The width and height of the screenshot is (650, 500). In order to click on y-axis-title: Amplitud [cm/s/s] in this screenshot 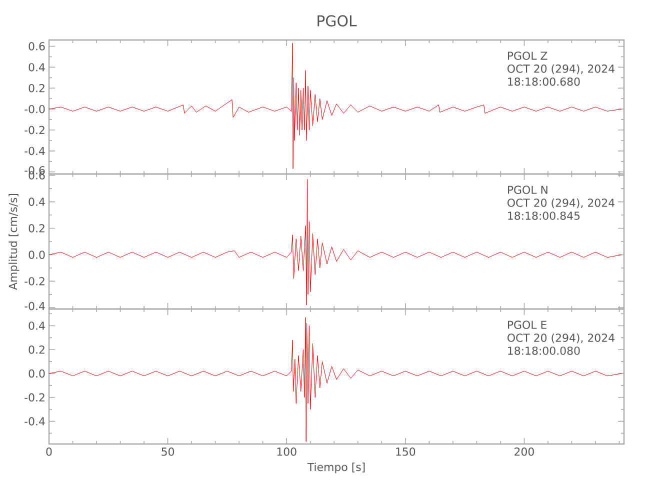, I will do `click(14, 242)`.